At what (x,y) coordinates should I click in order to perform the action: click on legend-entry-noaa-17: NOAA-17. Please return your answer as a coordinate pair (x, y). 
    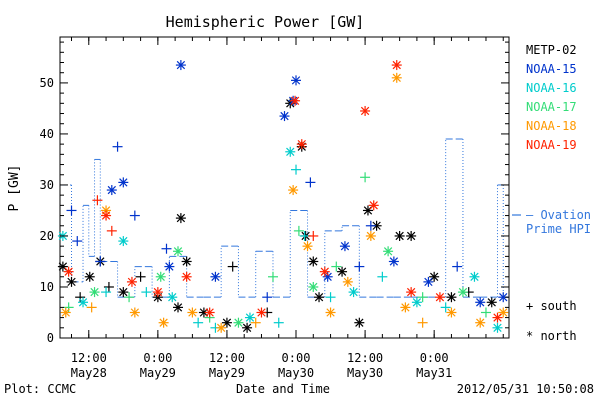
    Looking at the image, I should click on (551, 107).